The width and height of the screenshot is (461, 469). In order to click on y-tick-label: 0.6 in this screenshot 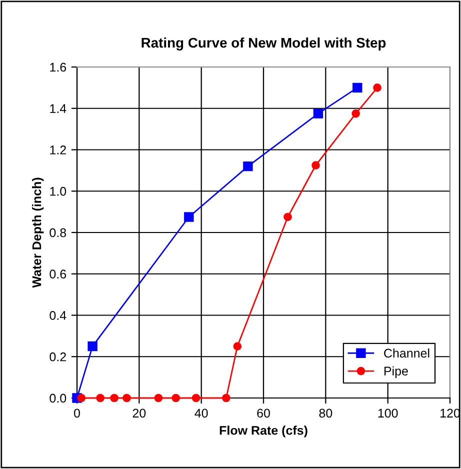, I will do `click(58, 274)`.